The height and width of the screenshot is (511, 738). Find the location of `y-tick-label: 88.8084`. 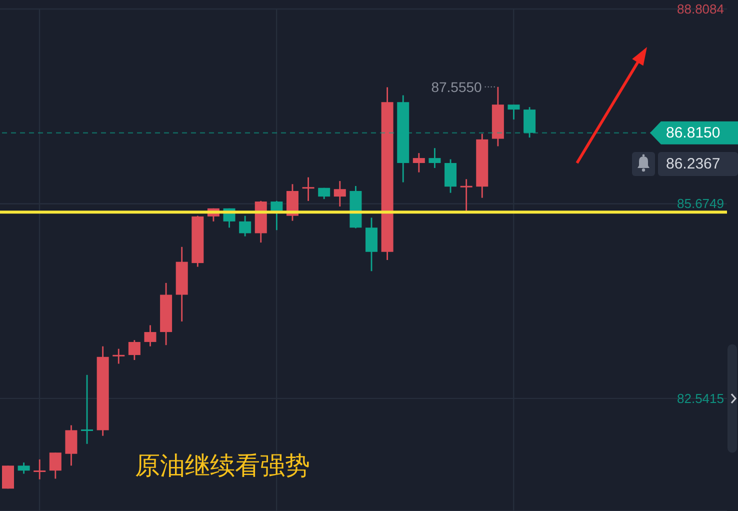

y-tick-label: 88.8084 is located at coordinates (700, 9).